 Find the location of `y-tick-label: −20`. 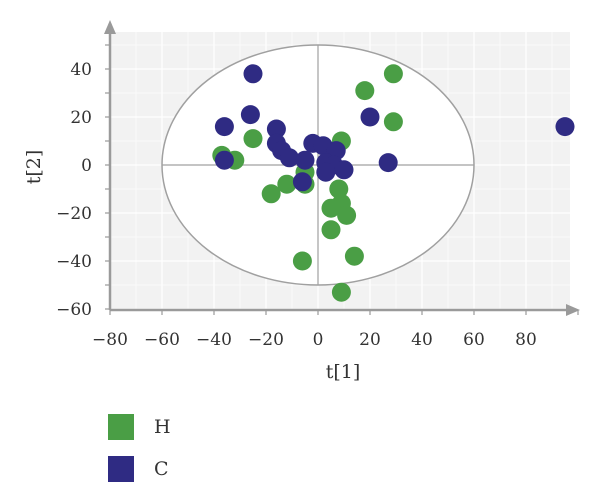

y-tick-label: −20 is located at coordinates (74, 214).